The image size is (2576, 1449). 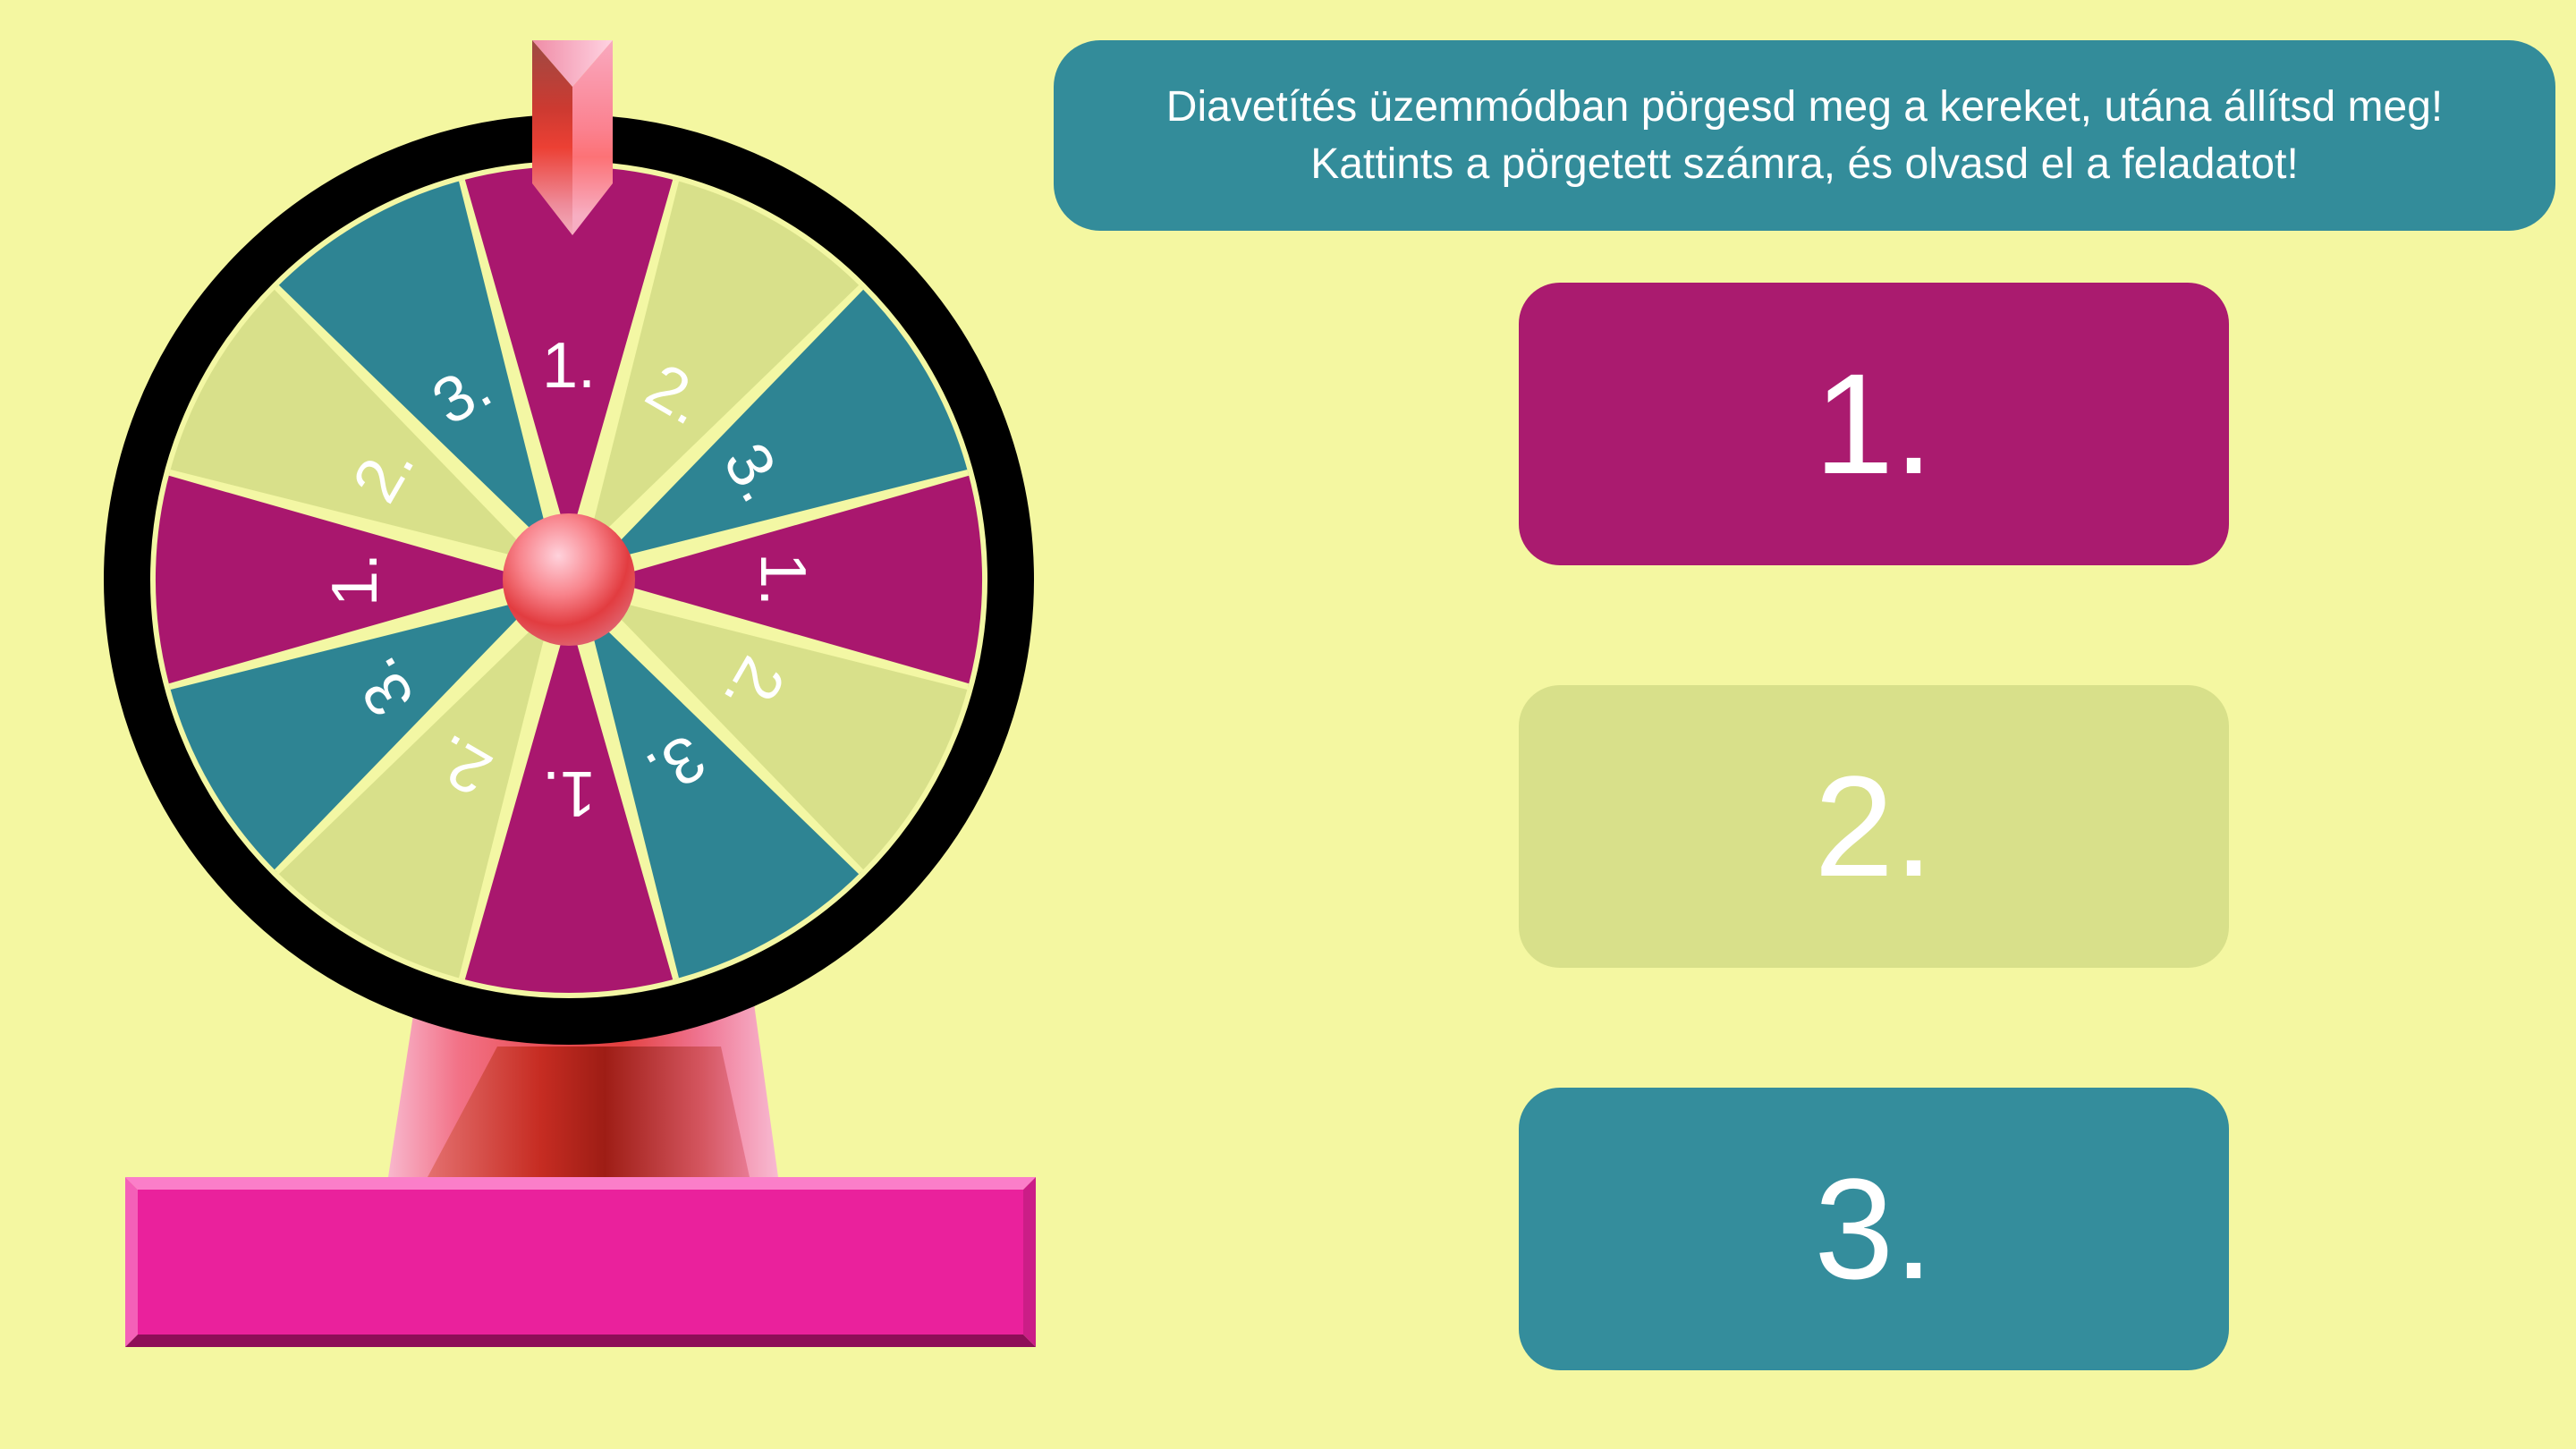 I want to click on wheel-hub, so click(x=569, y=579).